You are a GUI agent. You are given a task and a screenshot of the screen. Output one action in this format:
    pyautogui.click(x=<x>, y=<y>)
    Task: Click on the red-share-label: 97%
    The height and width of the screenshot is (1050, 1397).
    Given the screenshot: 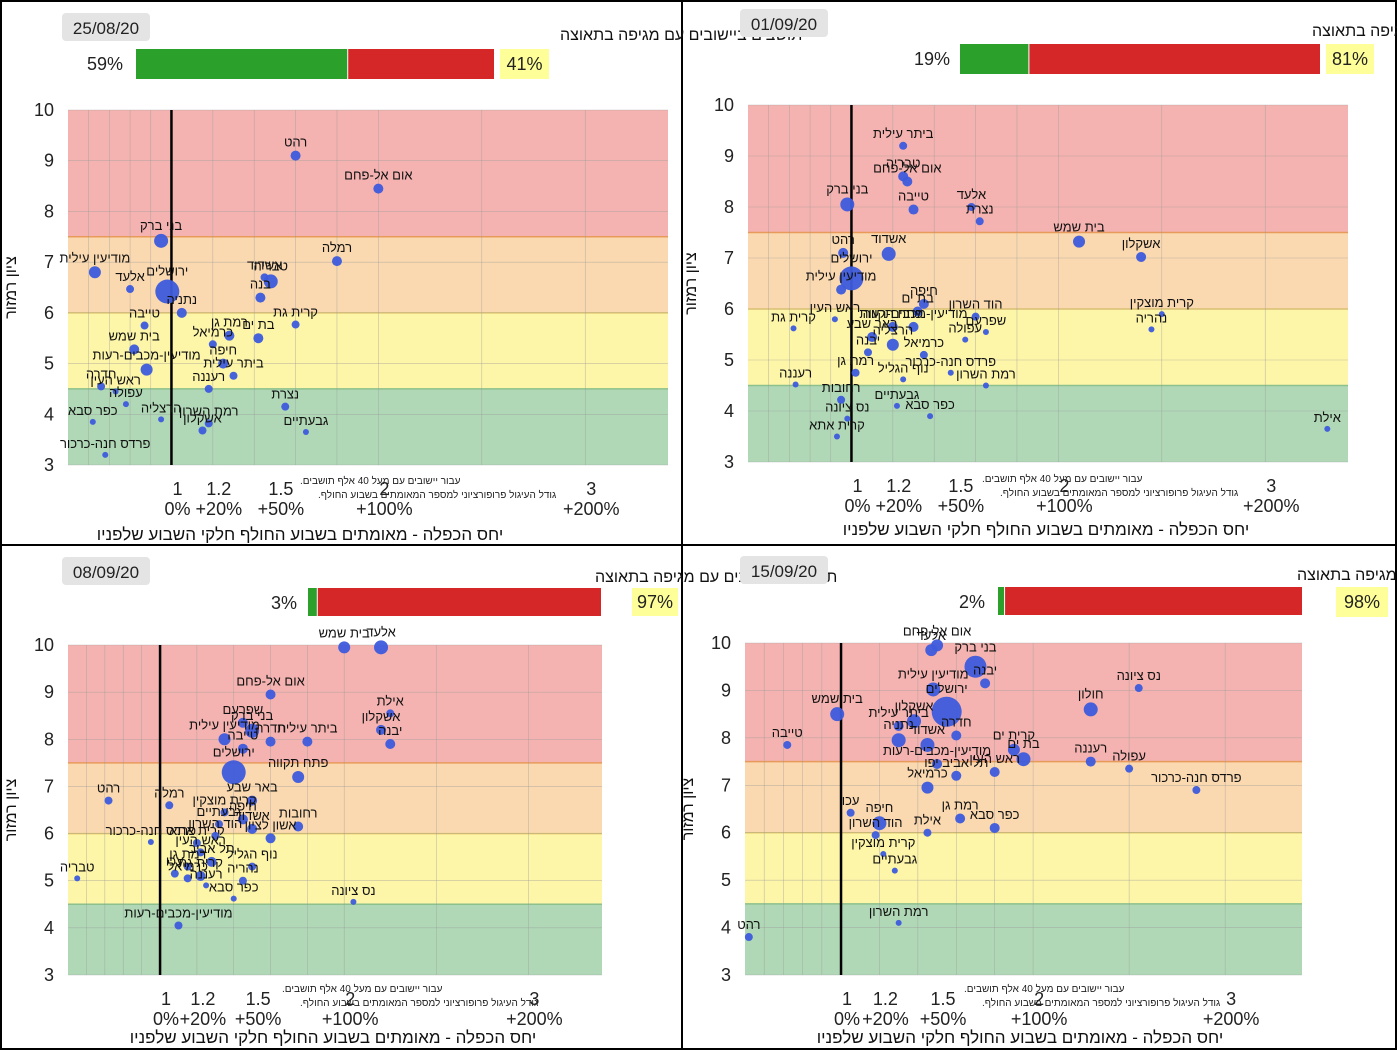 What is the action you would take?
    pyautogui.click(x=655, y=602)
    